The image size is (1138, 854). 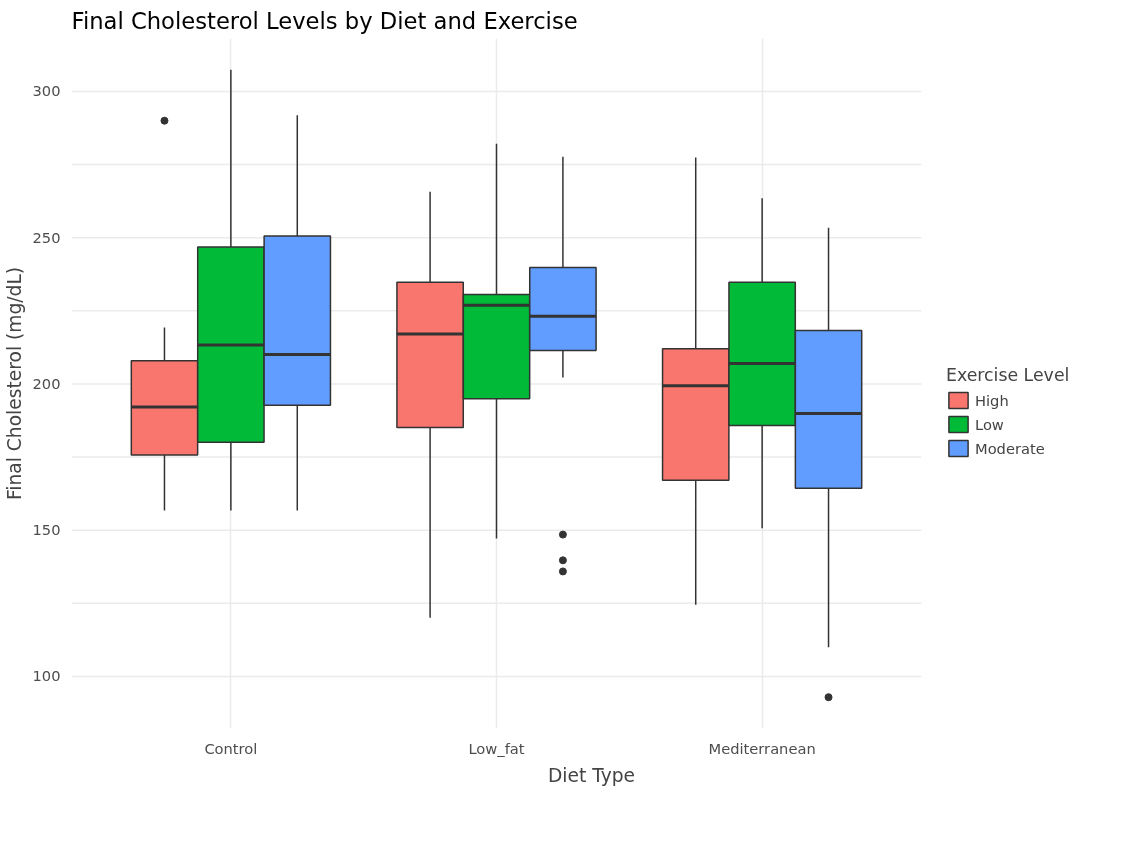 What do you see at coordinates (992, 400) in the screenshot?
I see `legend-label: High` at bounding box center [992, 400].